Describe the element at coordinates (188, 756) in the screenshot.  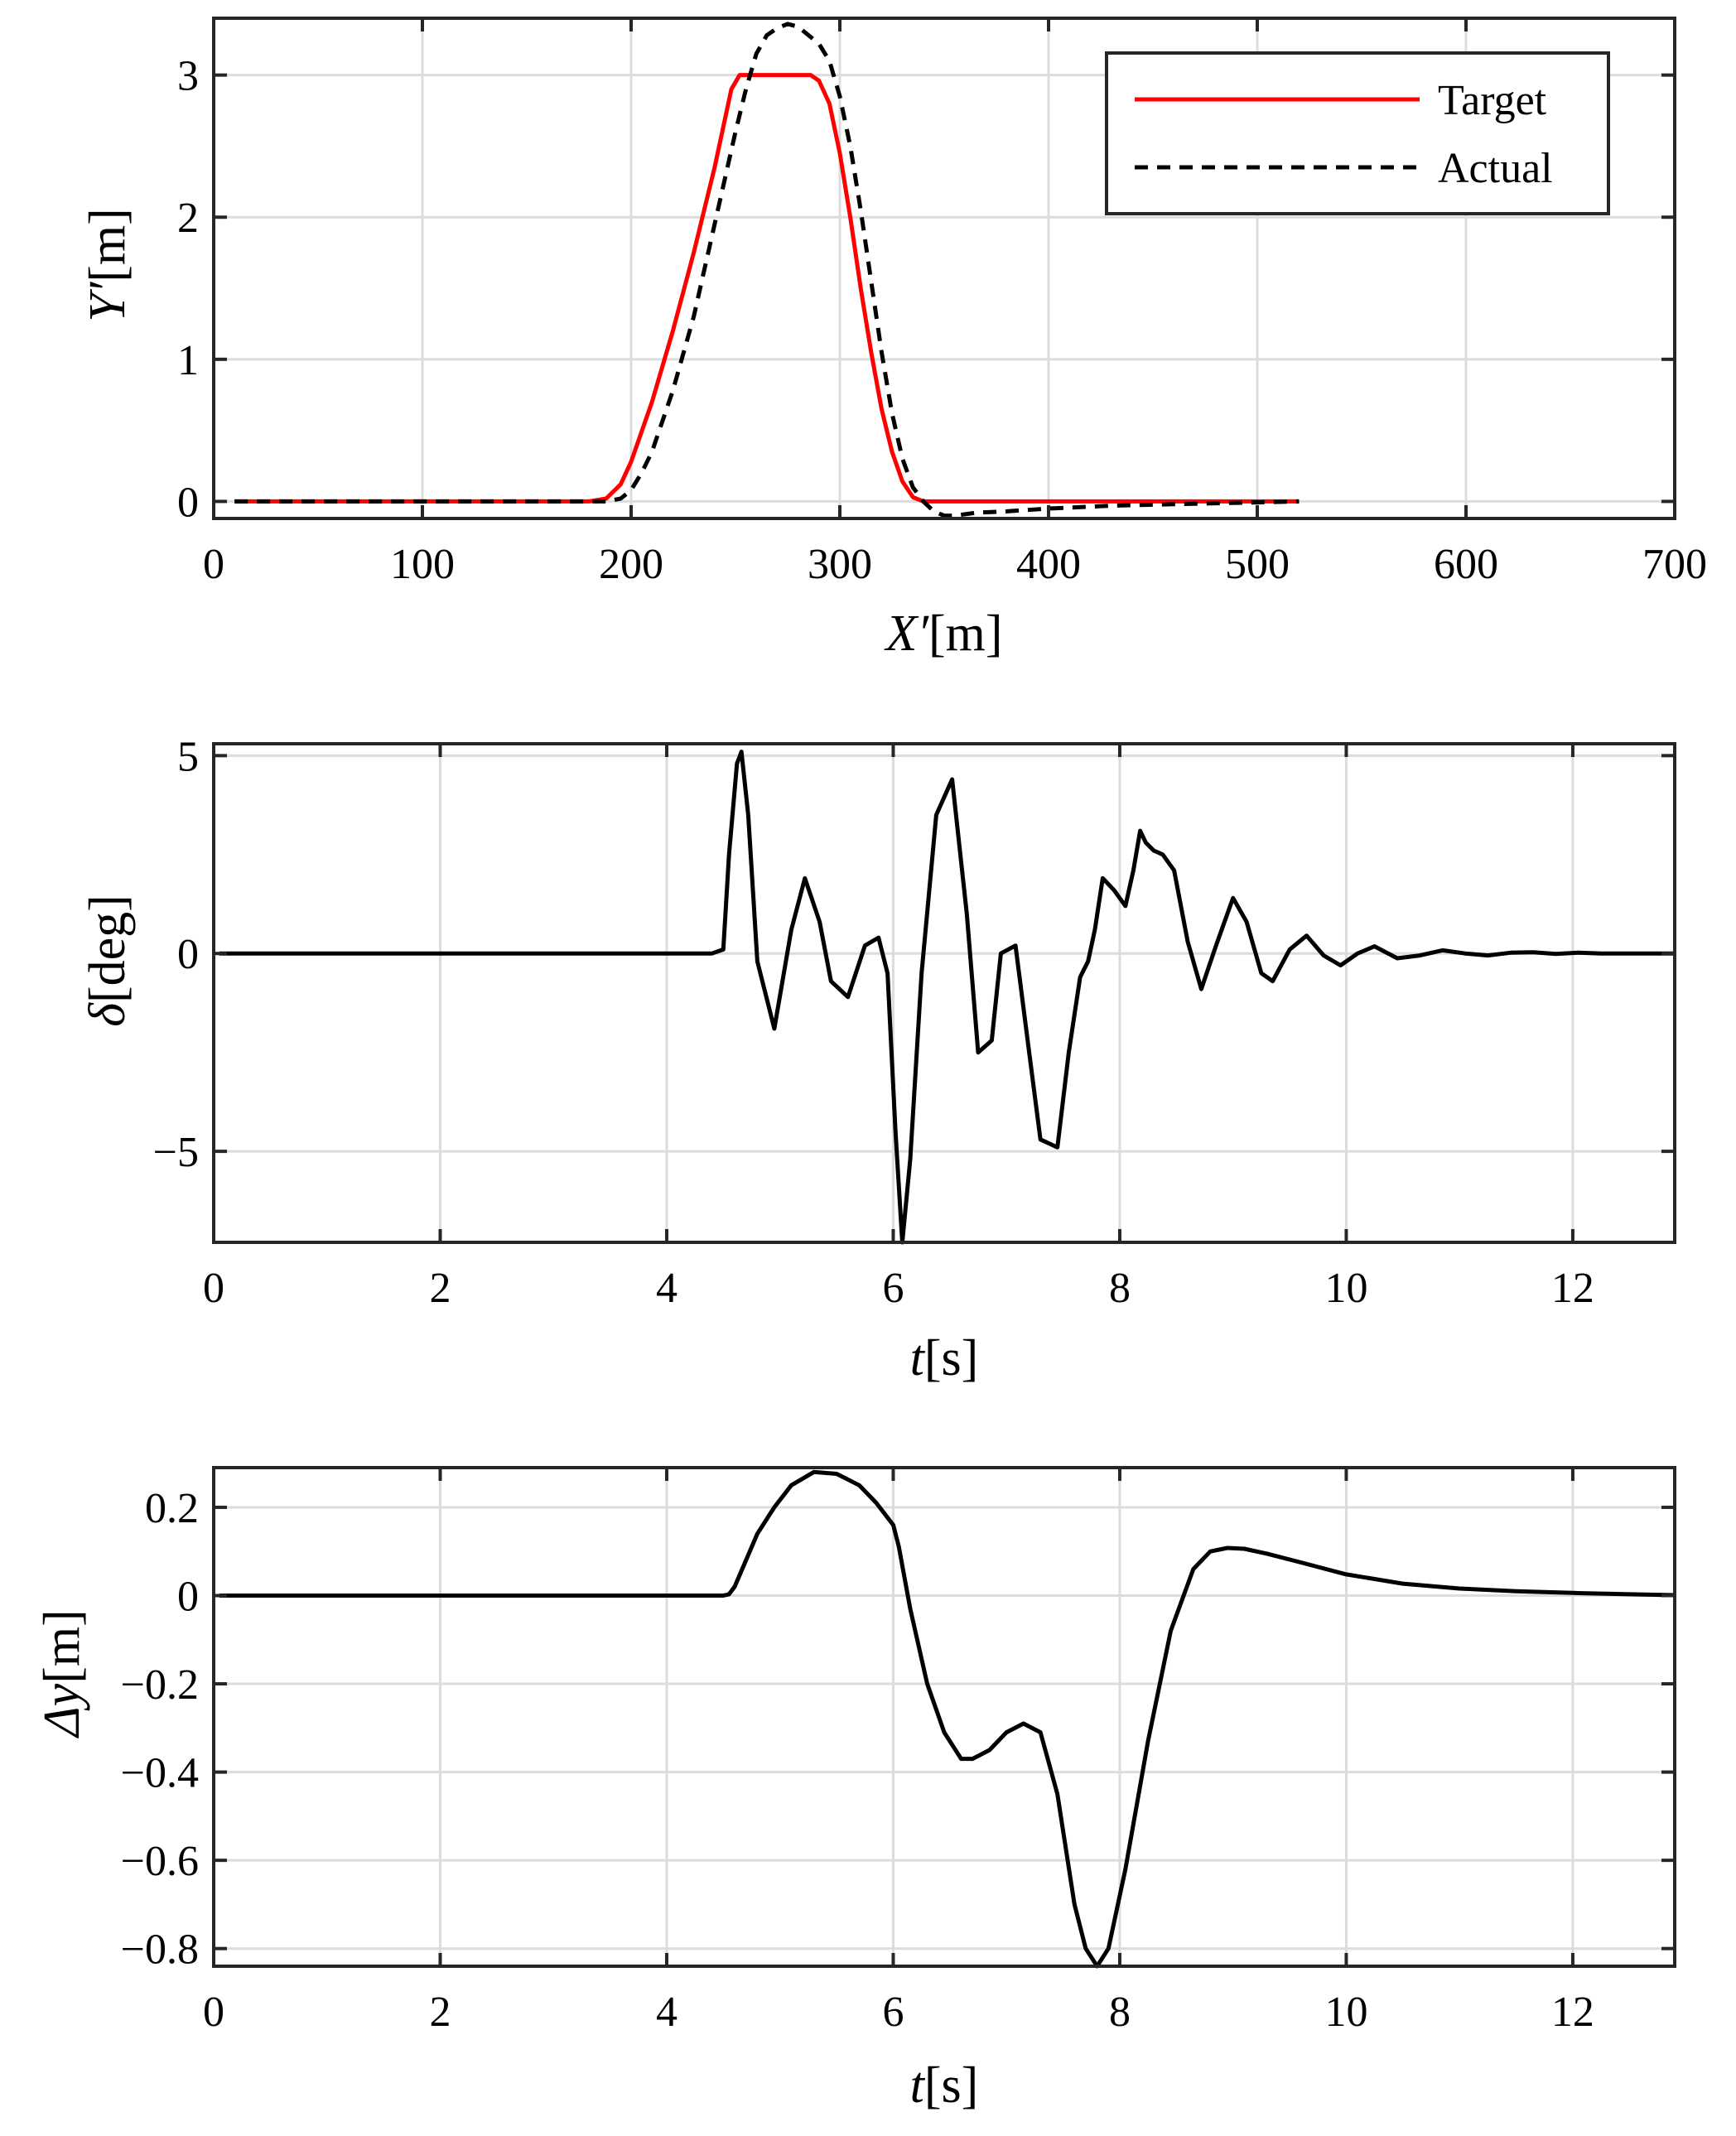
I see `y-tick-label: 5` at that location.